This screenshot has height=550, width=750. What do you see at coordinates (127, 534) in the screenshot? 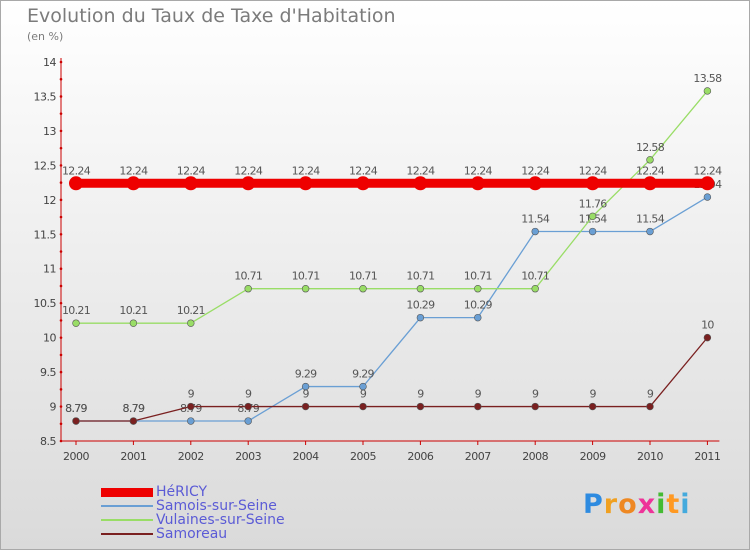
I see `legend-swatch-samoreau` at bounding box center [127, 534].